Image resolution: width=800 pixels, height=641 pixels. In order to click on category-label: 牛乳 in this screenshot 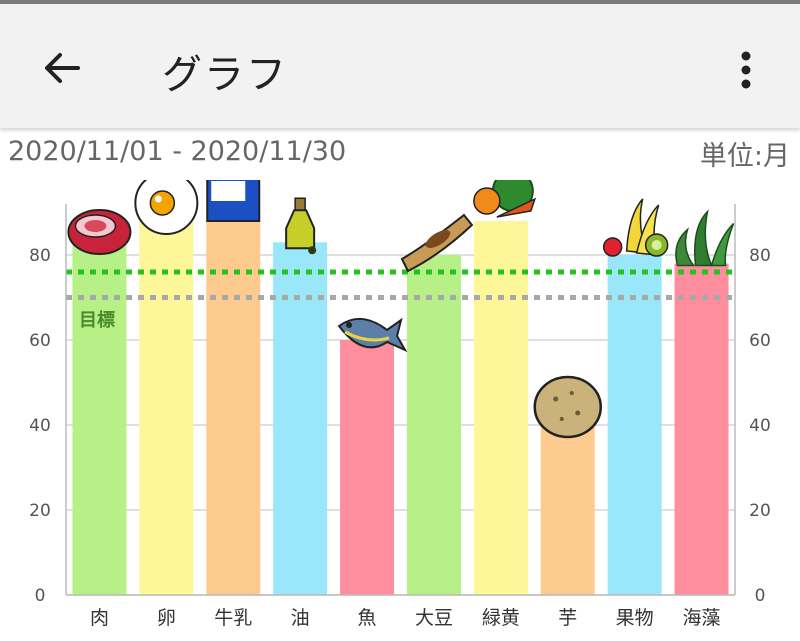, I will do `click(233, 618)`.